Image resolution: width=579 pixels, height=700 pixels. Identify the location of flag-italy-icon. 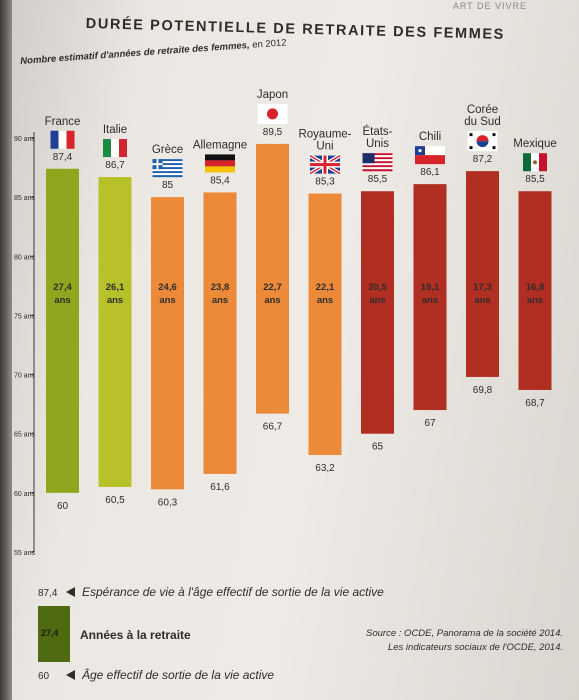
(115, 148).